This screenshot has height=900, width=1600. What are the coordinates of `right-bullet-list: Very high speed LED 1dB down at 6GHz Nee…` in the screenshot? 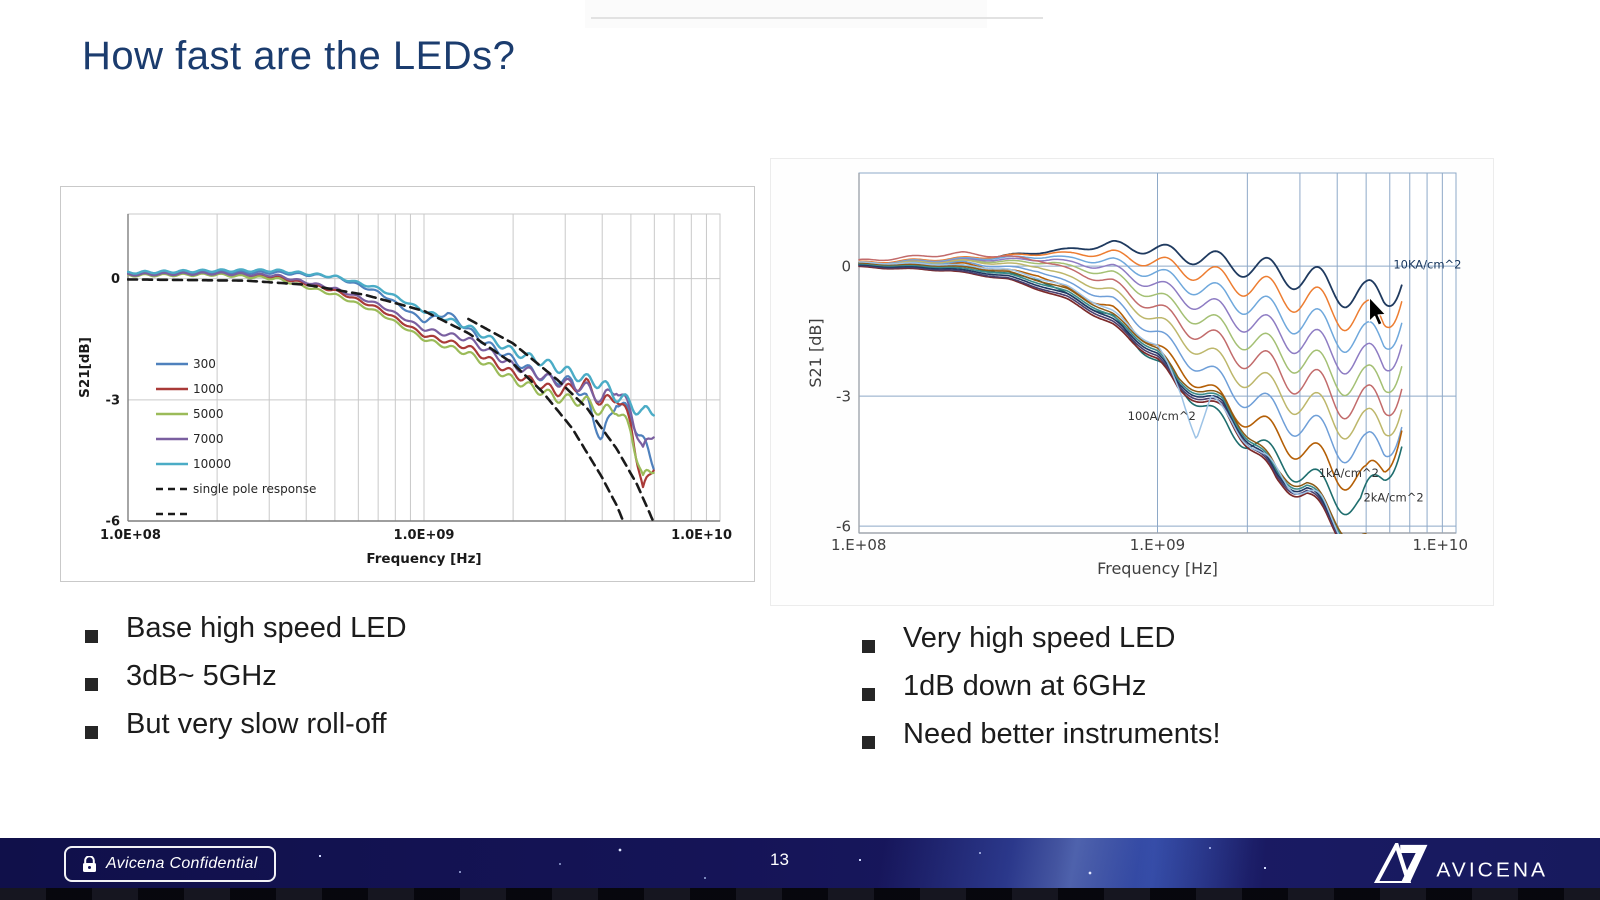 It's located at (1041, 694).